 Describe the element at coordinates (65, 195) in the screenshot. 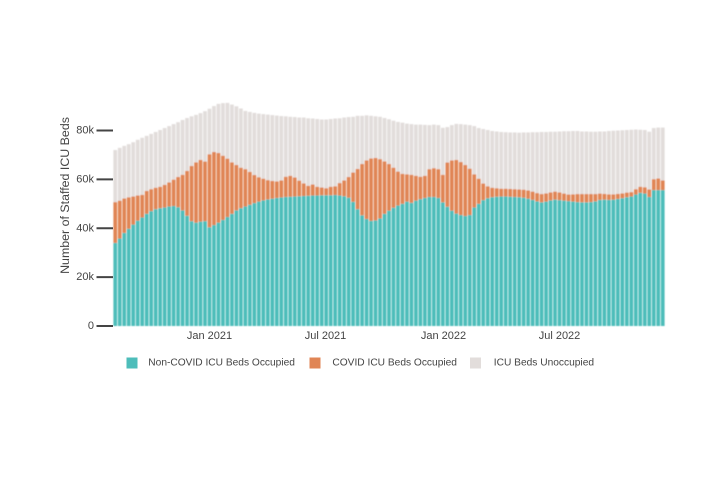

I see `svg-text: Number of Staffed ICU Beds` at that location.